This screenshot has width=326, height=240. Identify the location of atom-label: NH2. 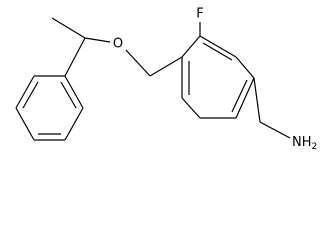
(304, 143).